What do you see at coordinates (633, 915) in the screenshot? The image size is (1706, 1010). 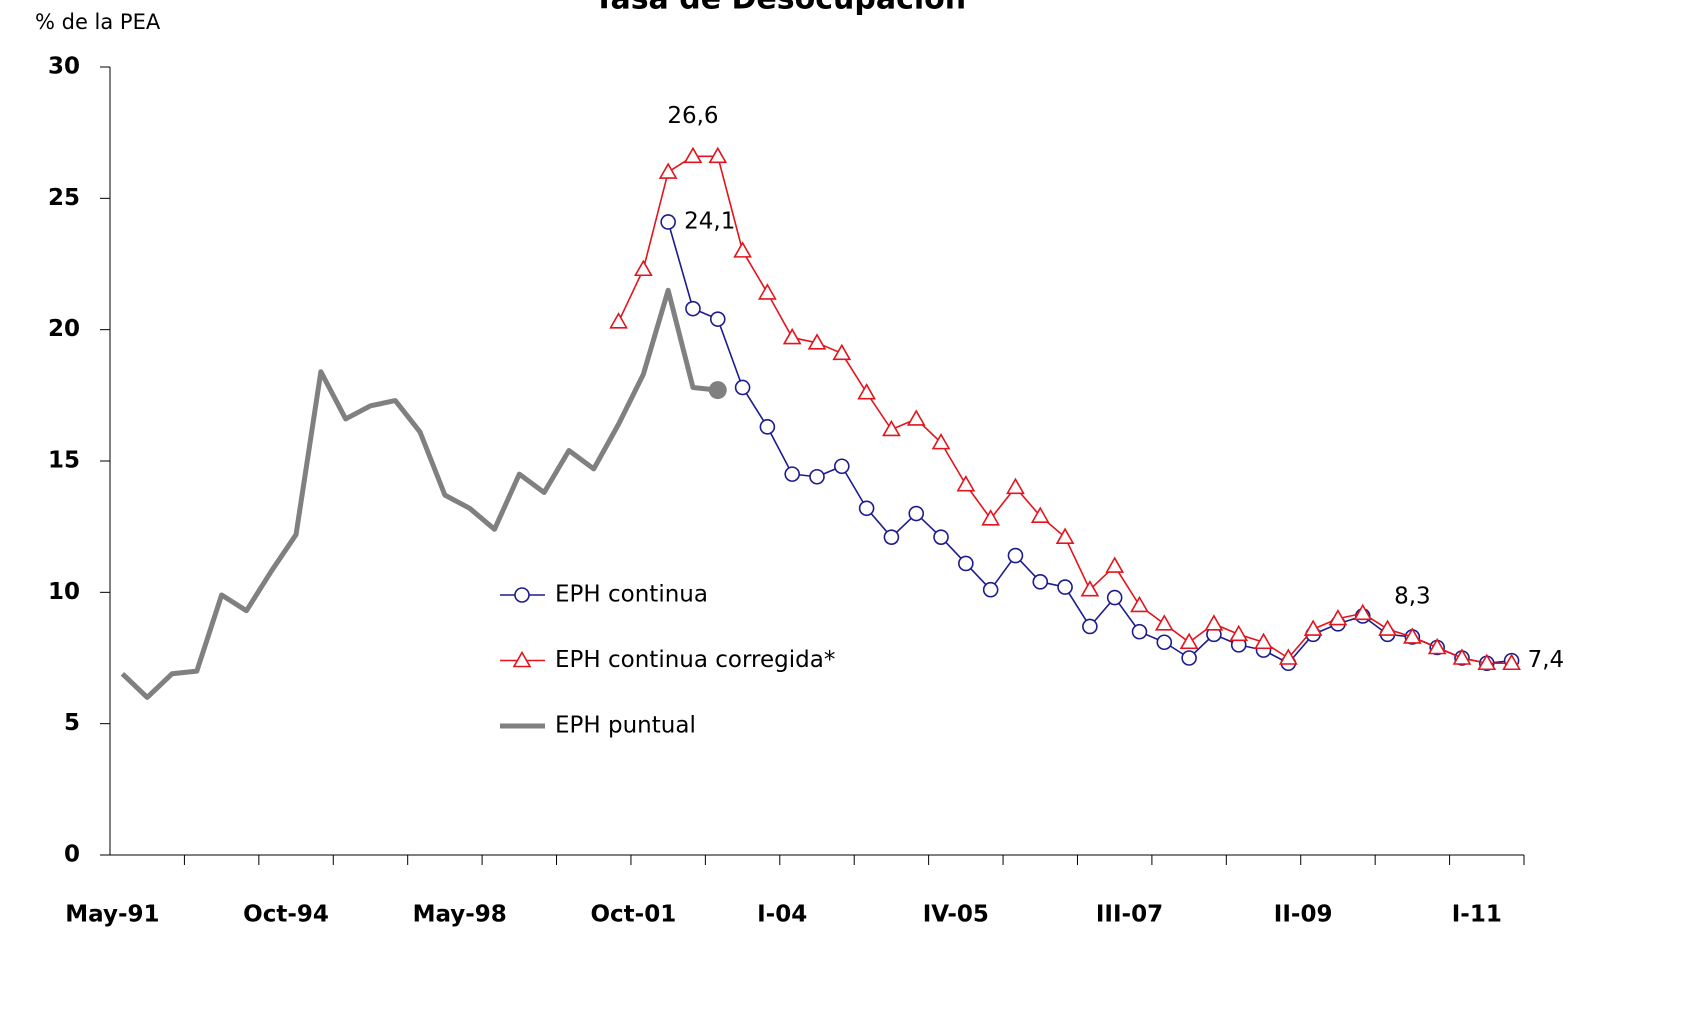 I see `x-tick-label: Oct-01` at bounding box center [633, 915].